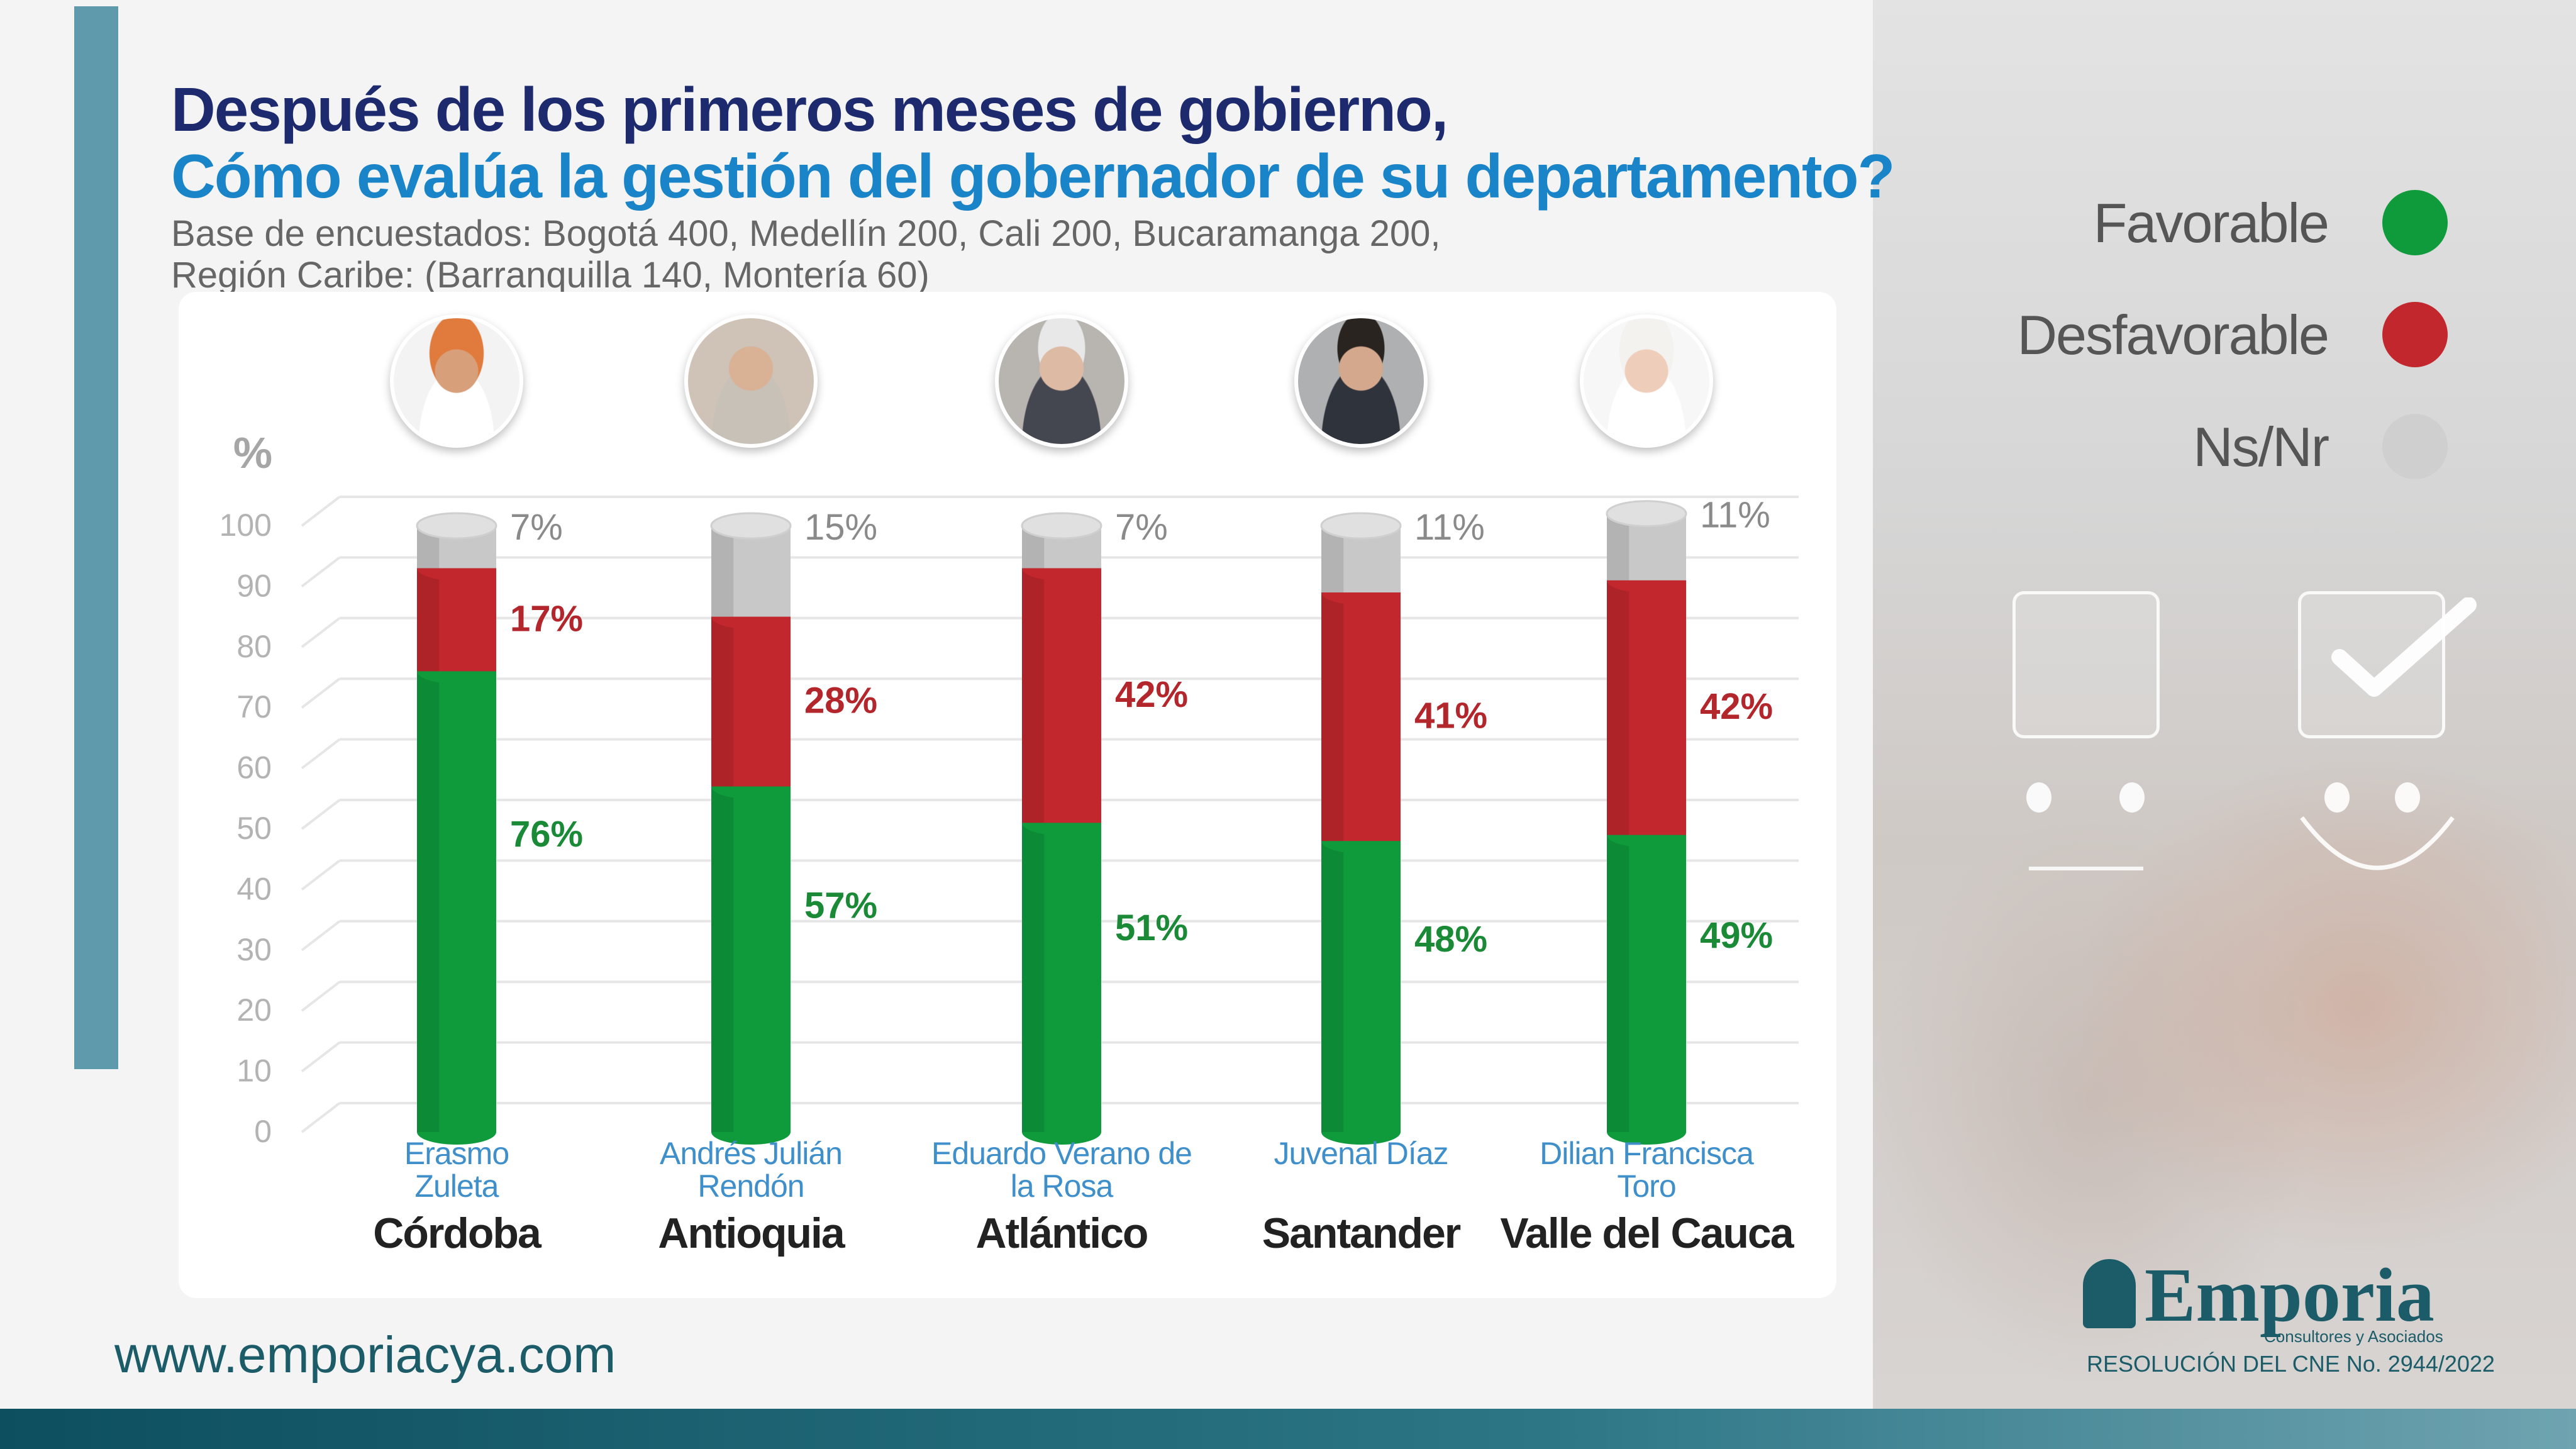  What do you see at coordinates (2086, 868) in the screenshot?
I see `neutral-face-mouth` at bounding box center [2086, 868].